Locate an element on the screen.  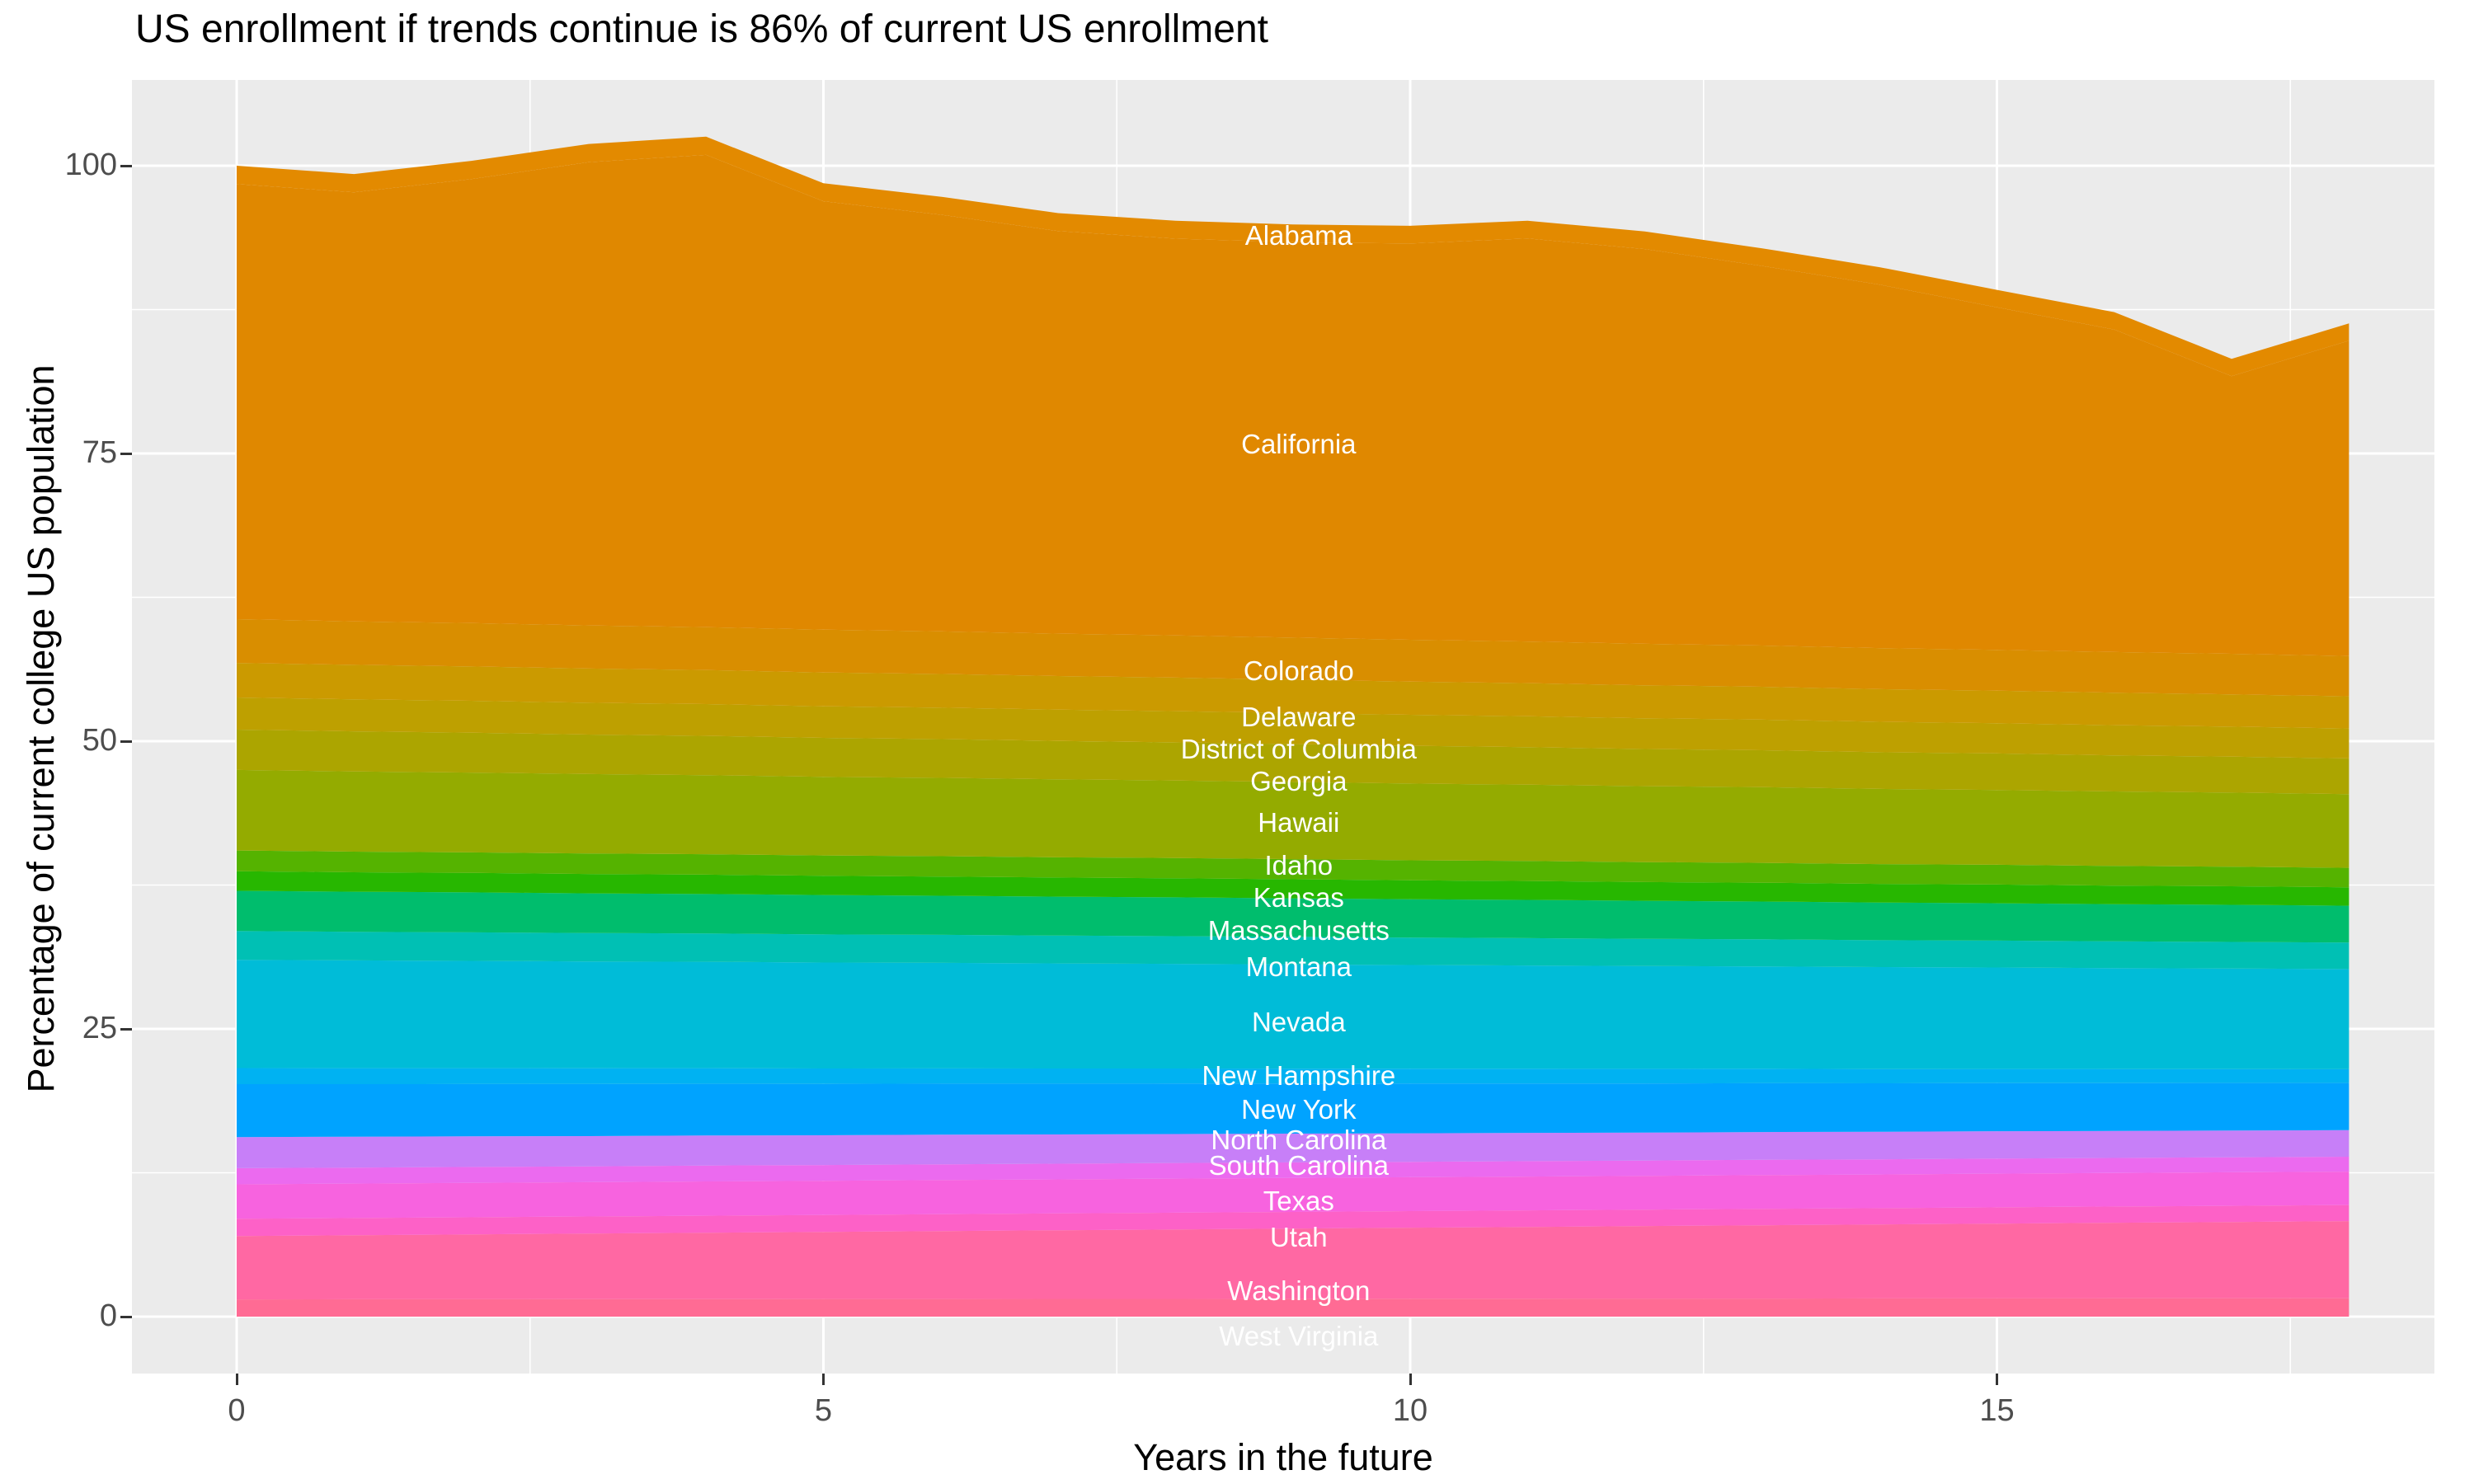
y-tick-label-50: 50 is located at coordinates (99, 740).